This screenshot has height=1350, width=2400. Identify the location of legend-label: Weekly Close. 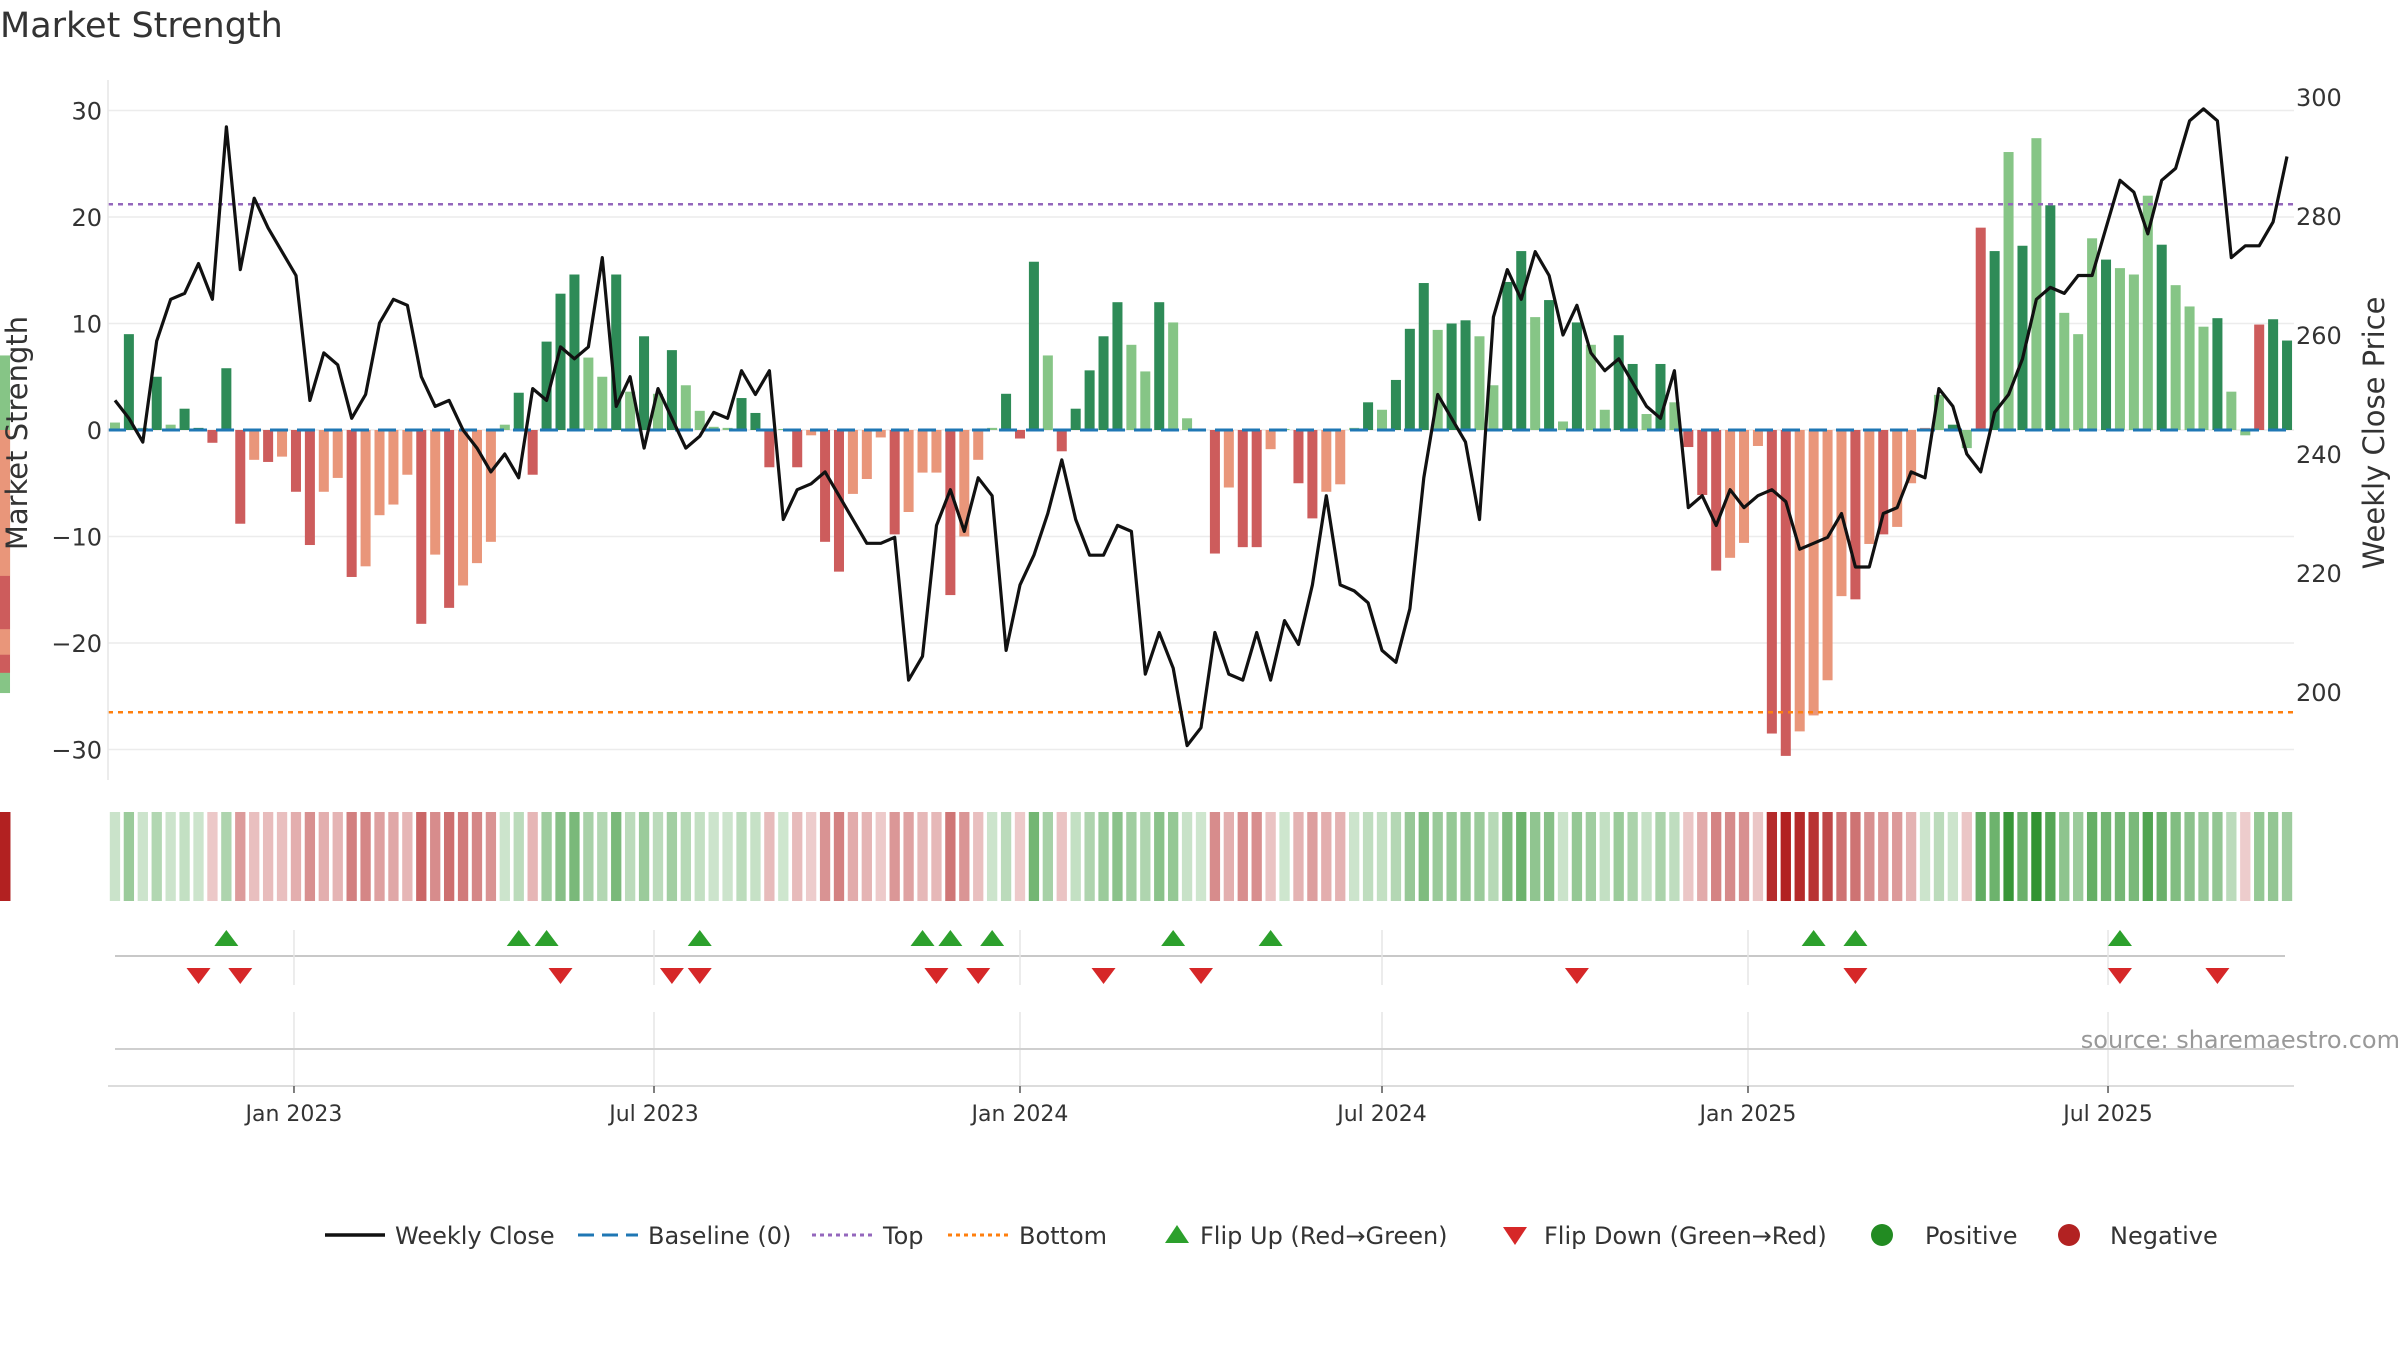
(475, 1236).